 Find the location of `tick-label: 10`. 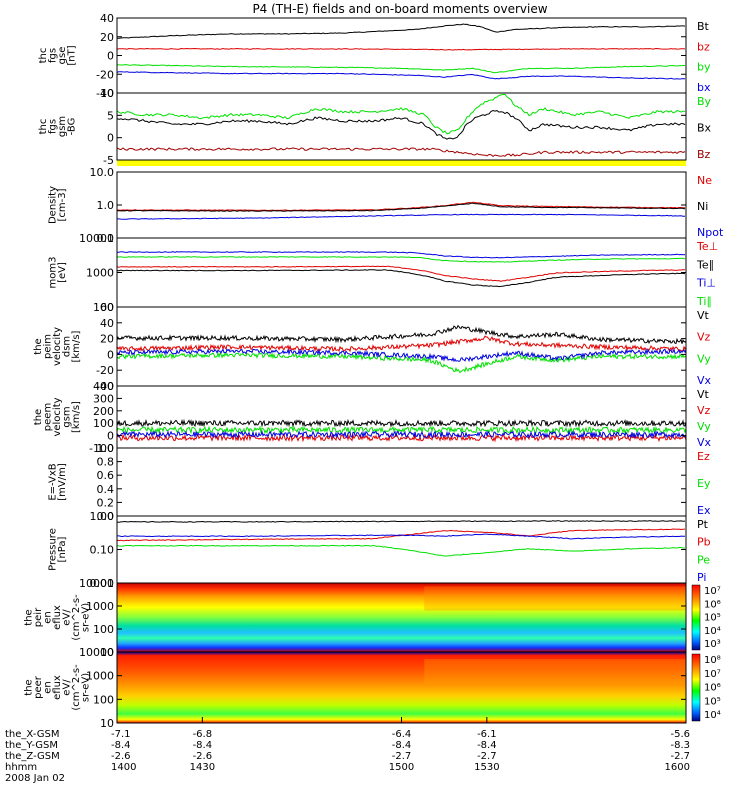

tick-label: 10 is located at coordinates (107, 93).